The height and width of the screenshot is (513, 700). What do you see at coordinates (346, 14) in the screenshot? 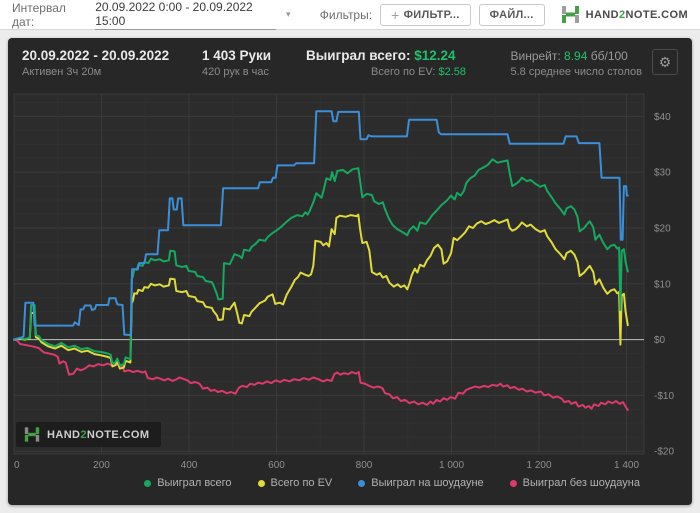
I see `filters-label: Фильтры:` at bounding box center [346, 14].